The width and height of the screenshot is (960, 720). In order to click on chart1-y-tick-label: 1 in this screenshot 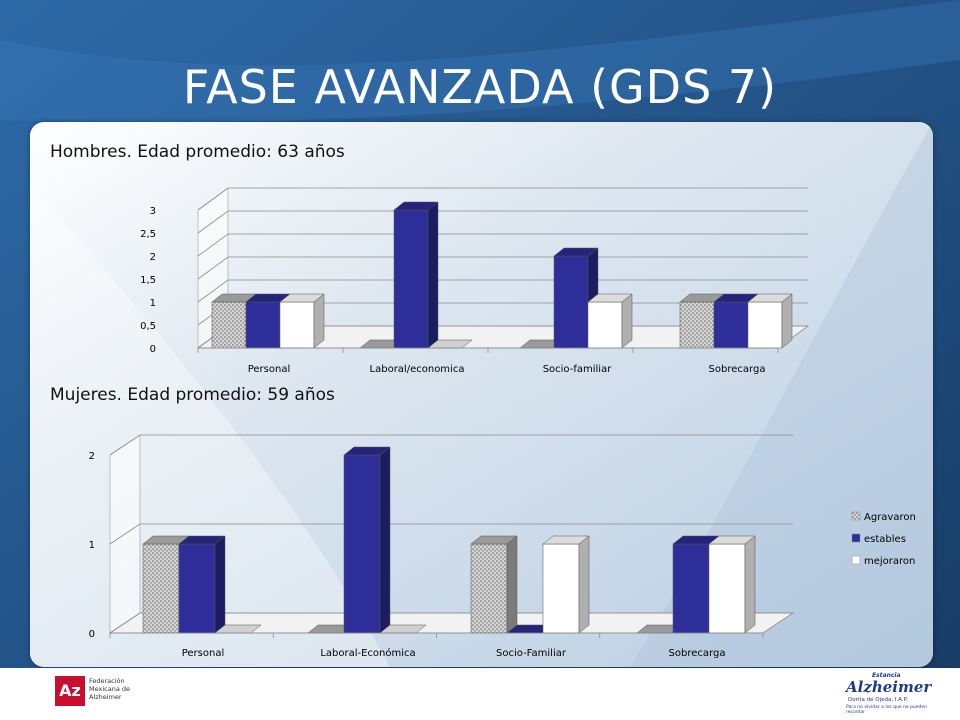, I will do `click(153, 303)`.